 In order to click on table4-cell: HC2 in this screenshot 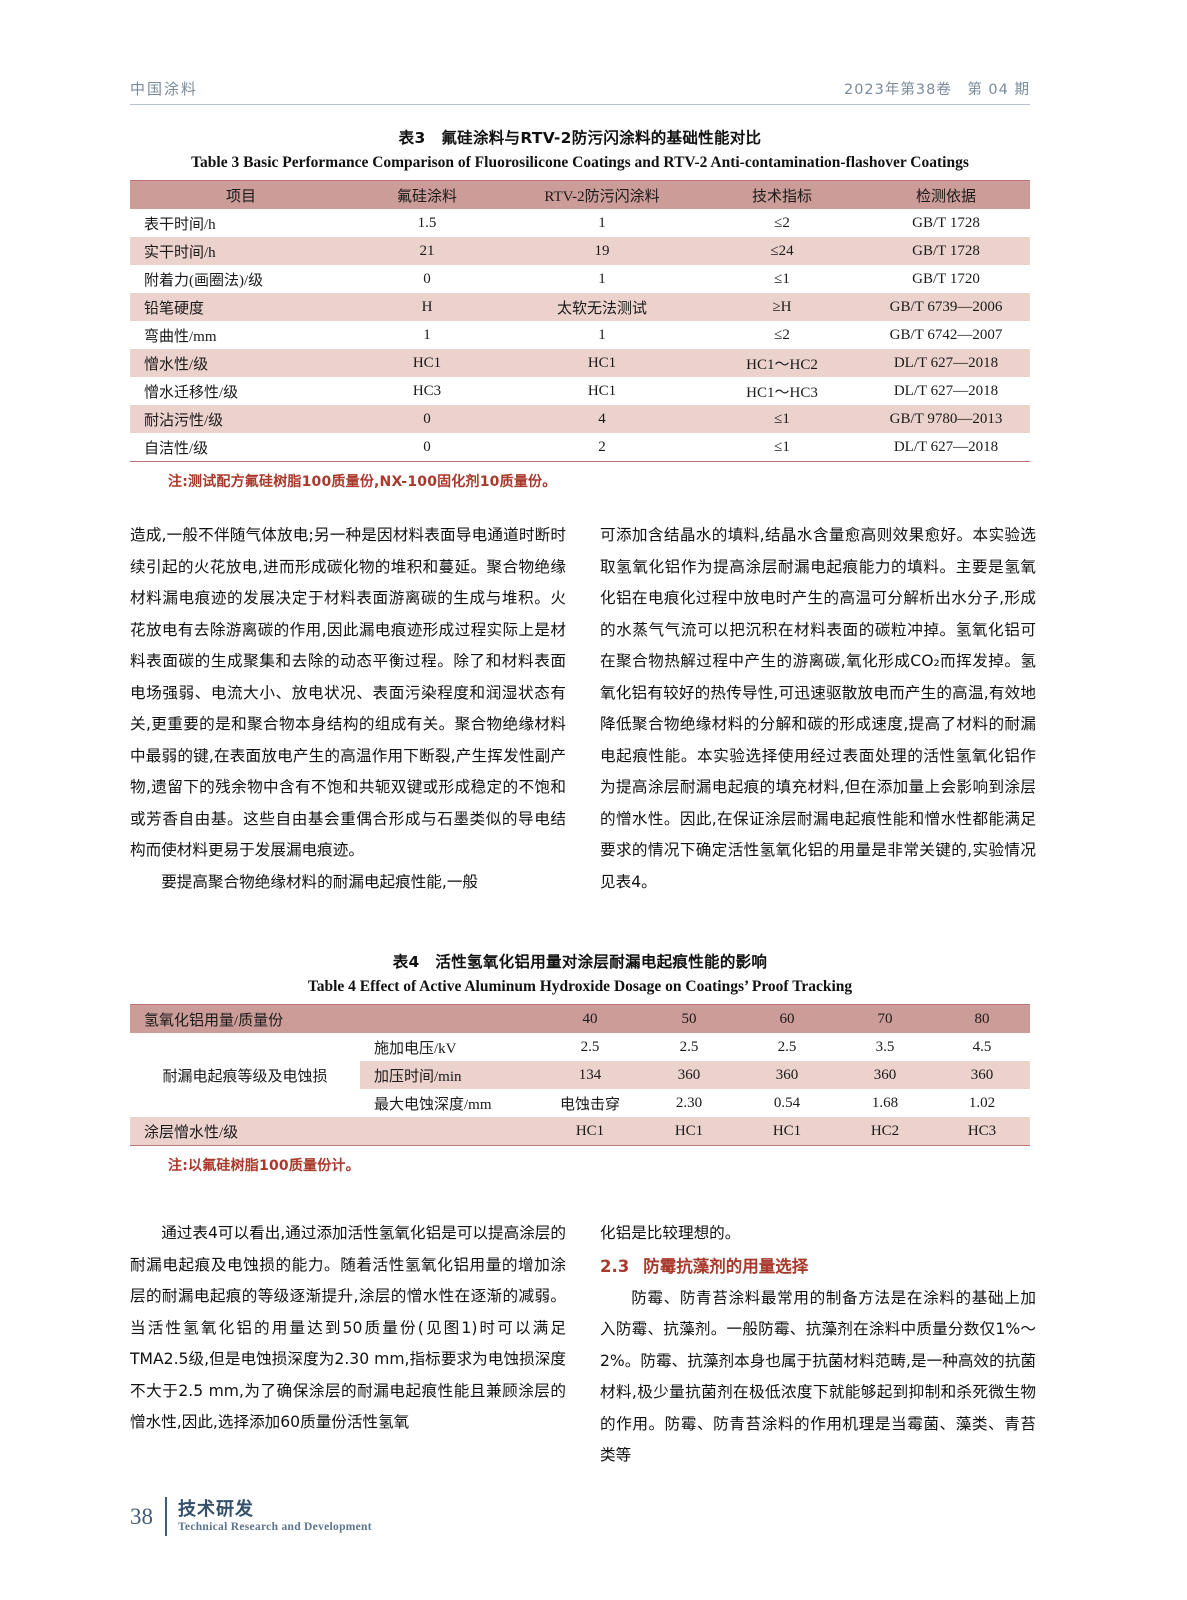, I will do `click(885, 1131)`.